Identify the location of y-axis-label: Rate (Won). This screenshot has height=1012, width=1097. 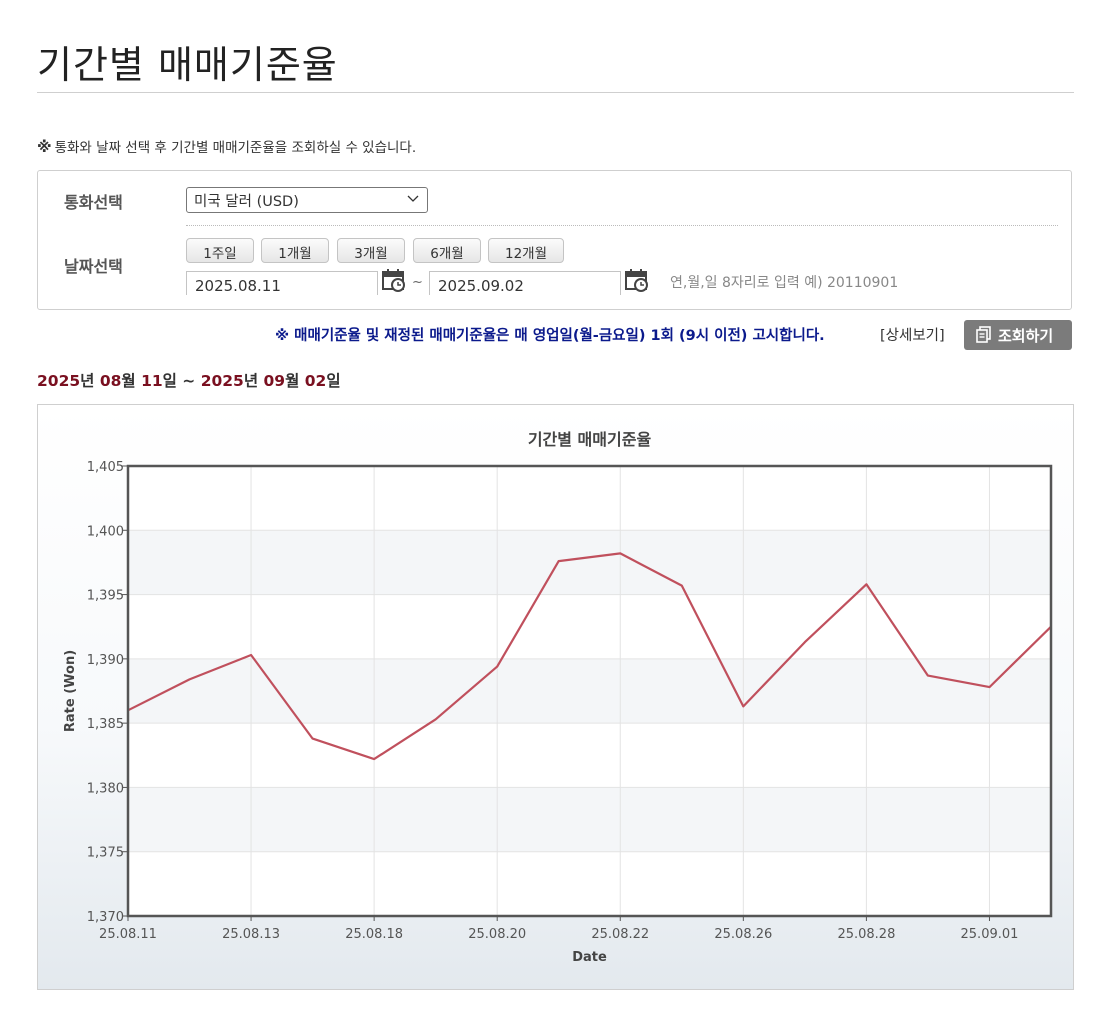
(70, 691).